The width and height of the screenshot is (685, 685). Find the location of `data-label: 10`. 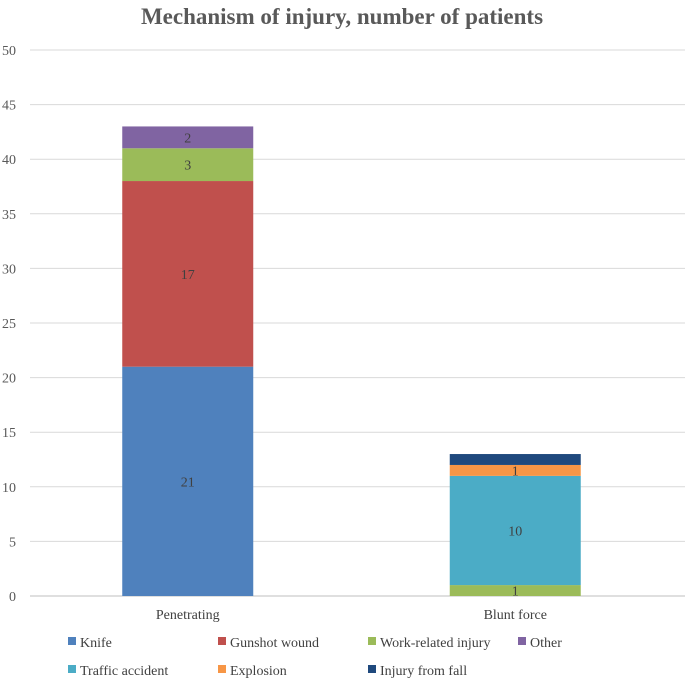

data-label: 10 is located at coordinates (515, 531).